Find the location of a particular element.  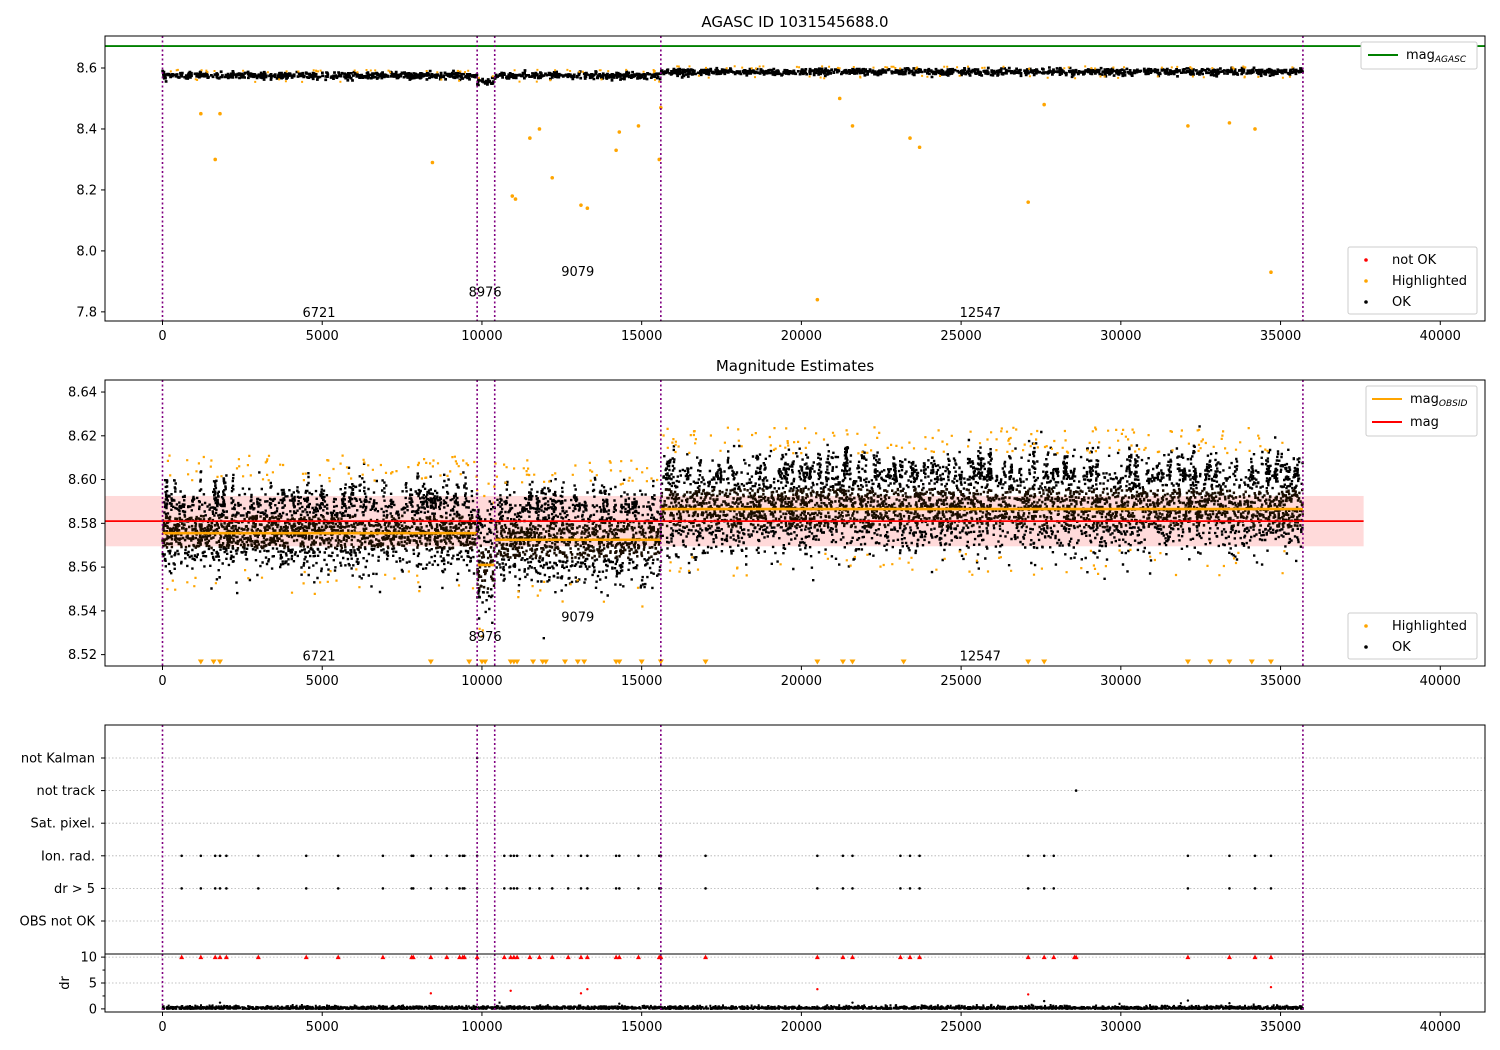

y-tick-label-0: 8.52 is located at coordinates (82, 655).